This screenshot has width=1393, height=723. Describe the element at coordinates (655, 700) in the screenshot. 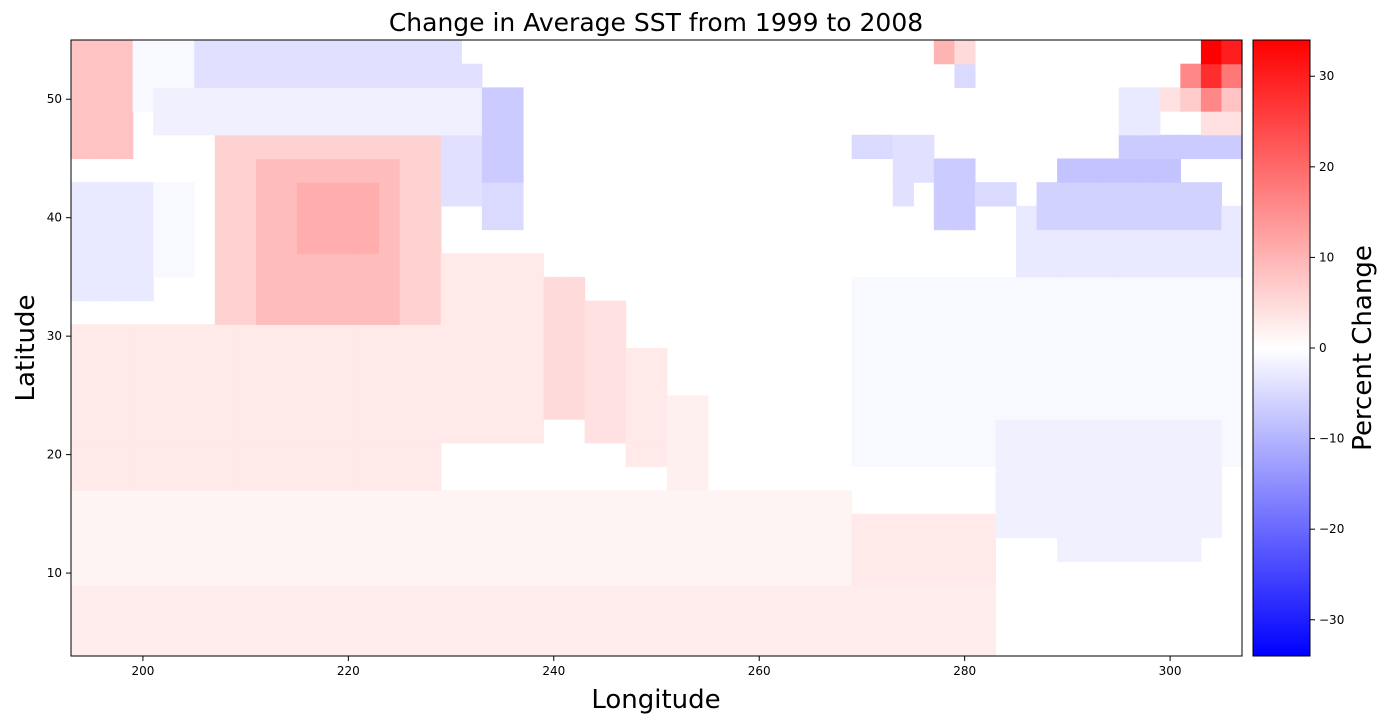

I see `x-axis-label: Longitude` at that location.